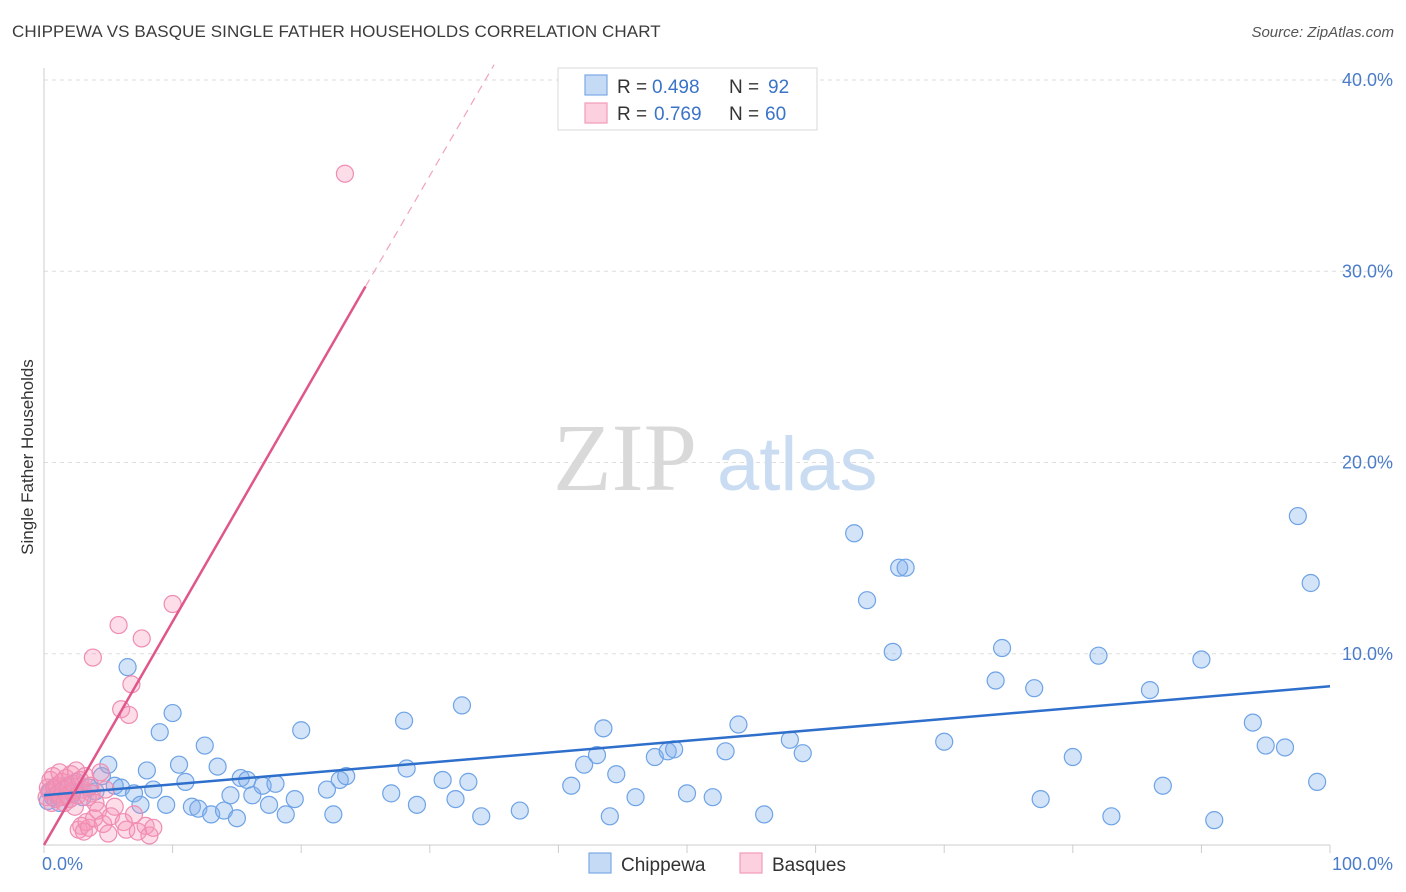  What do you see at coordinates (1367, 271) in the screenshot?
I see `y-tick-label: 30.0%` at bounding box center [1367, 271].